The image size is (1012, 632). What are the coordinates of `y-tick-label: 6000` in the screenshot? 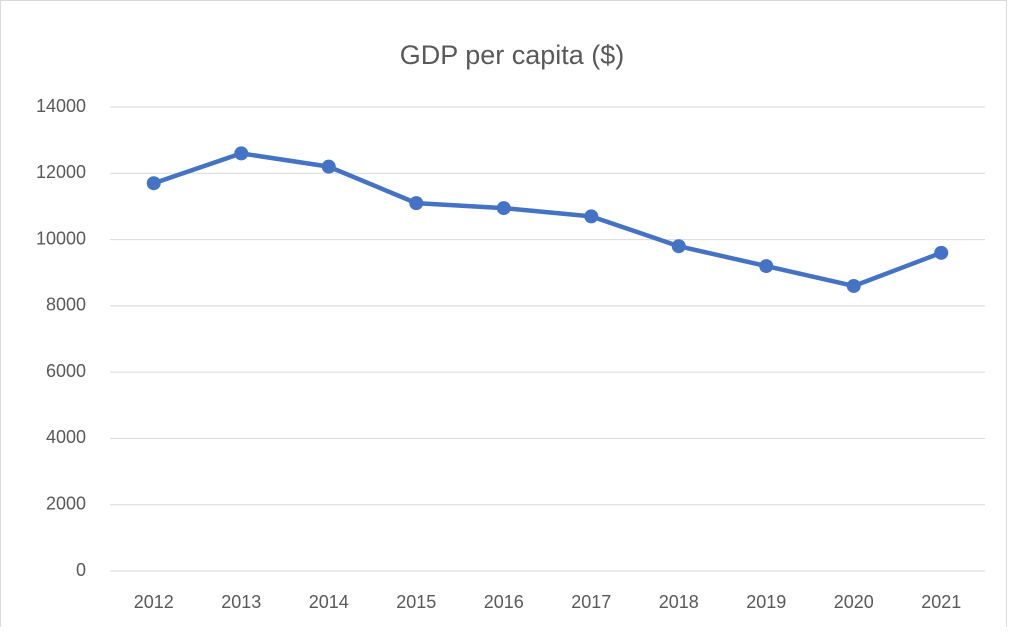 It's located at (66, 371).